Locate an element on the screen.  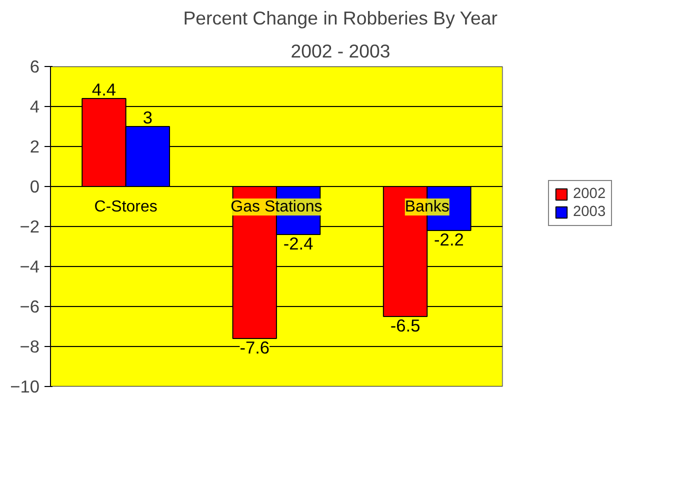
y-tick-label: 6 is located at coordinates (35, 66).